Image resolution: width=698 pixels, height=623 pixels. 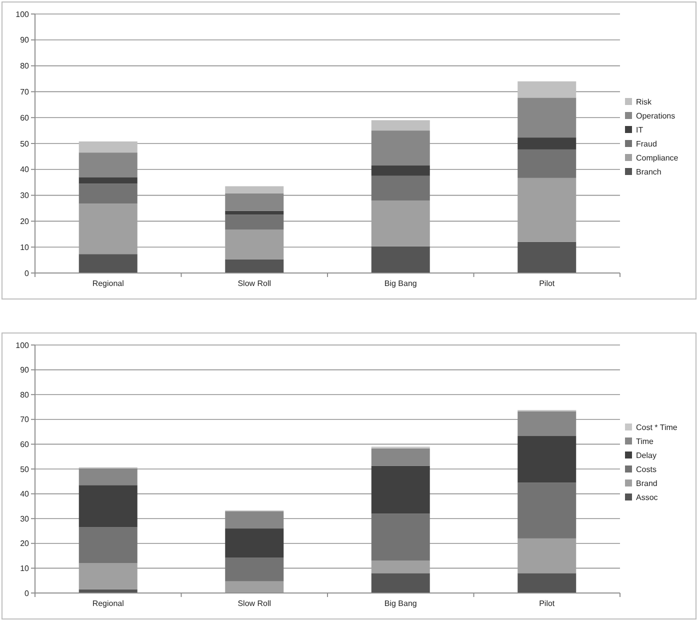 What do you see at coordinates (646, 455) in the screenshot?
I see `legend-label: Delay` at bounding box center [646, 455].